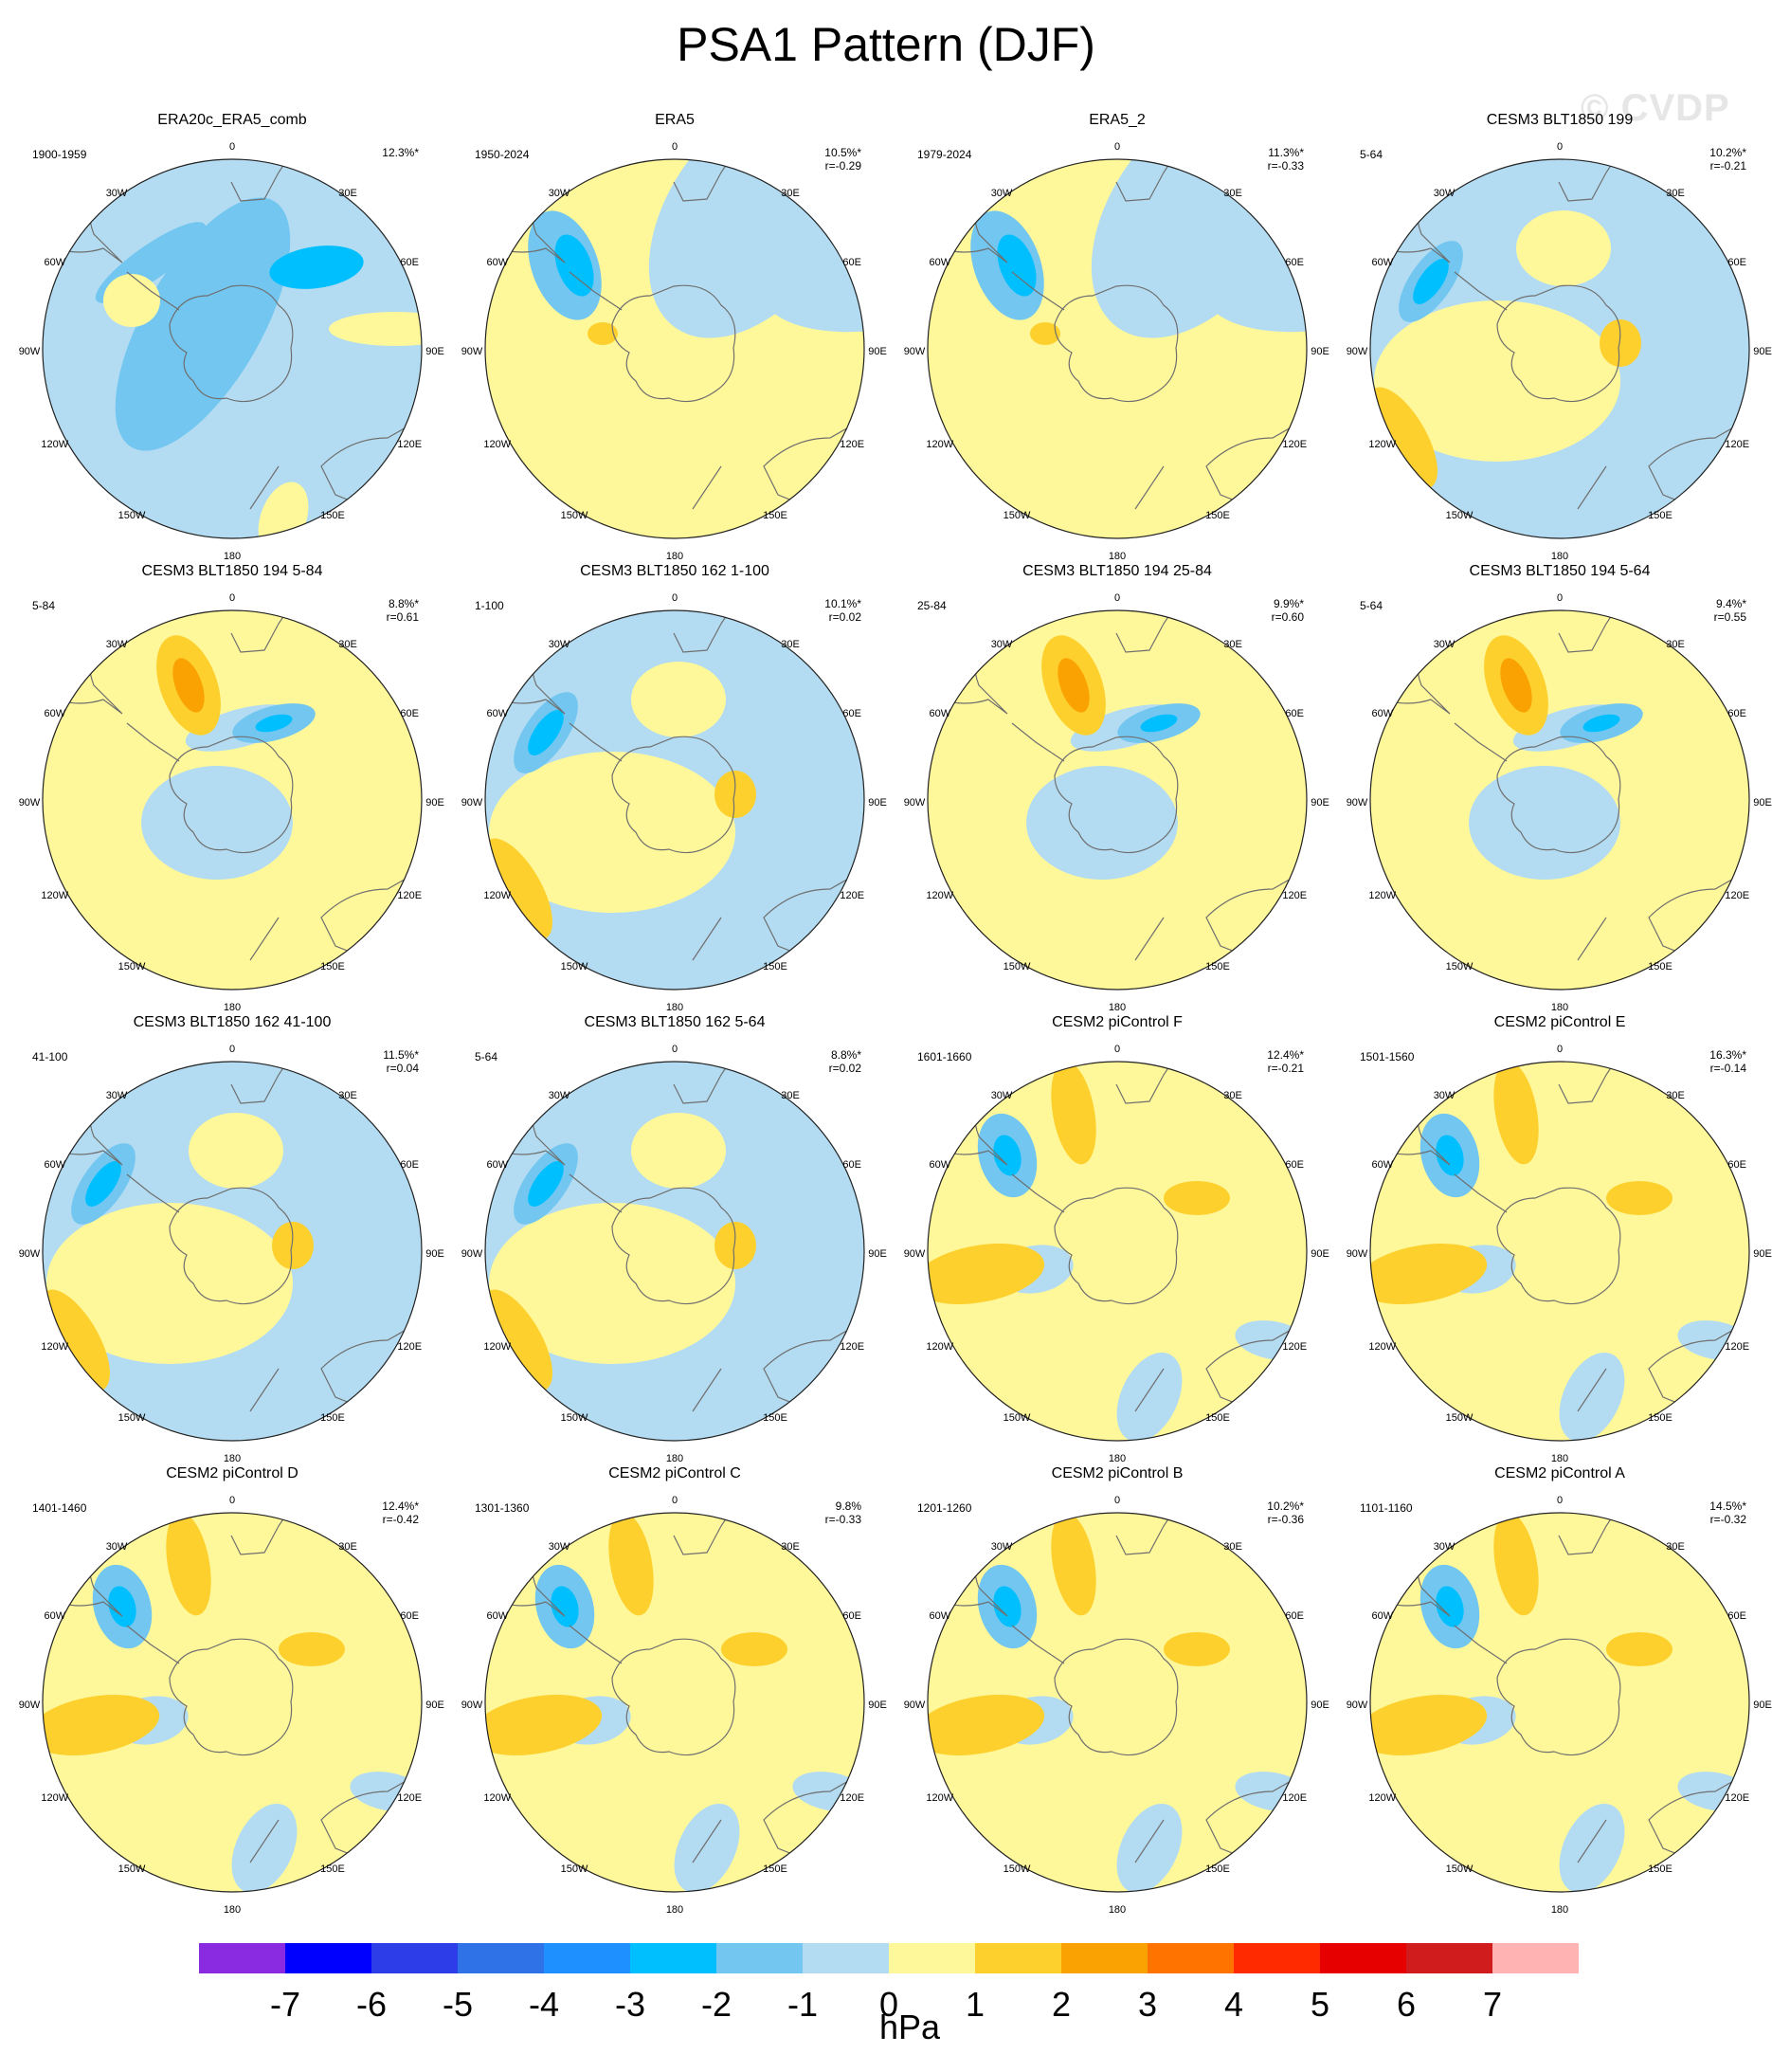 Image resolution: width=1772 pixels, height=2072 pixels. Describe the element at coordinates (845, 1055) in the screenshot. I see `explained-variance: 8.8%*` at that location.